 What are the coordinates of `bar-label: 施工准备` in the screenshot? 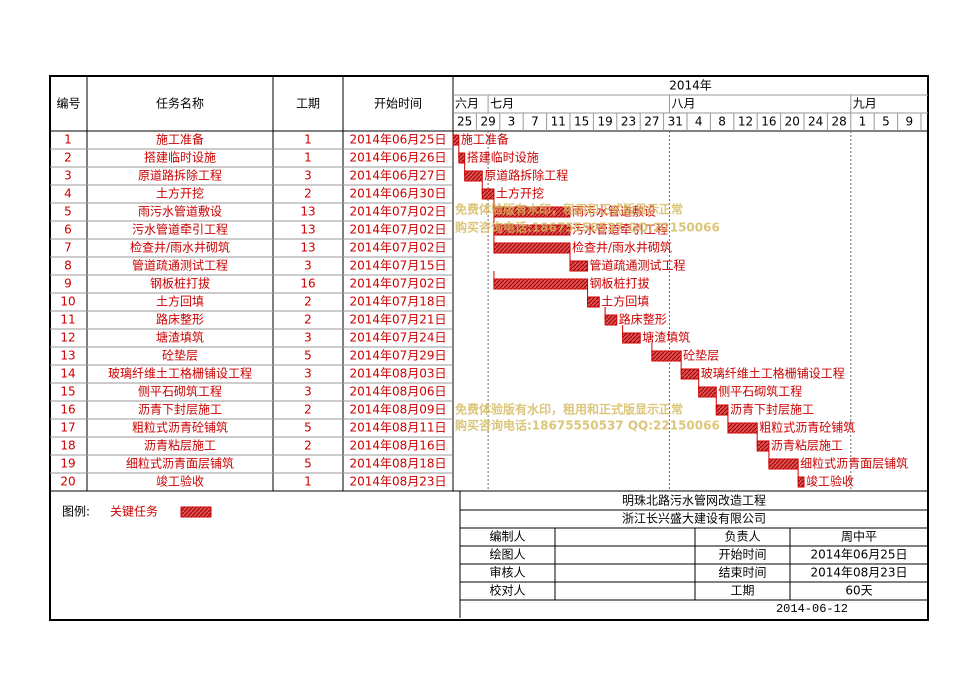 It's located at (485, 140).